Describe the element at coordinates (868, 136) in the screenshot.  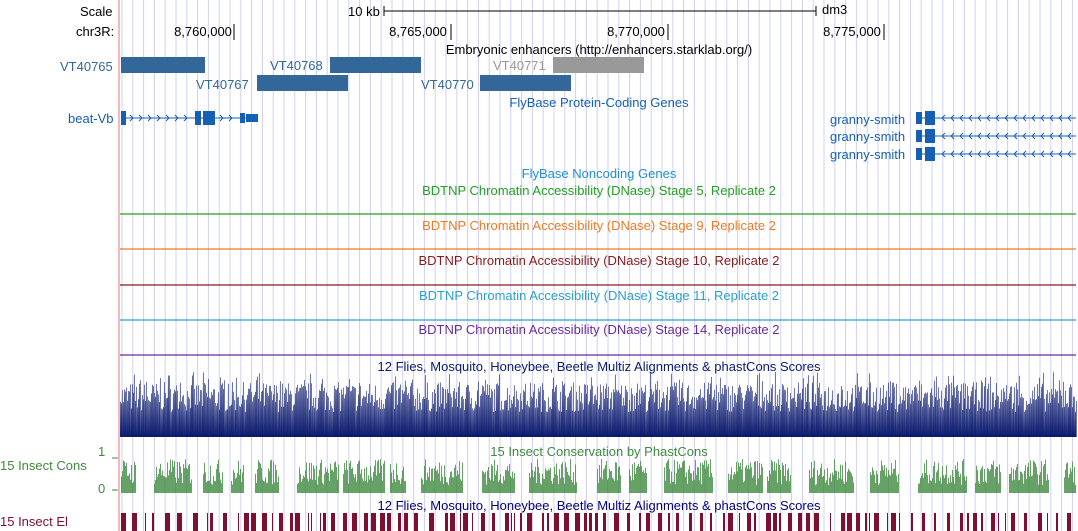
I see `gene-label-granny-smith-2: granny-smith` at that location.